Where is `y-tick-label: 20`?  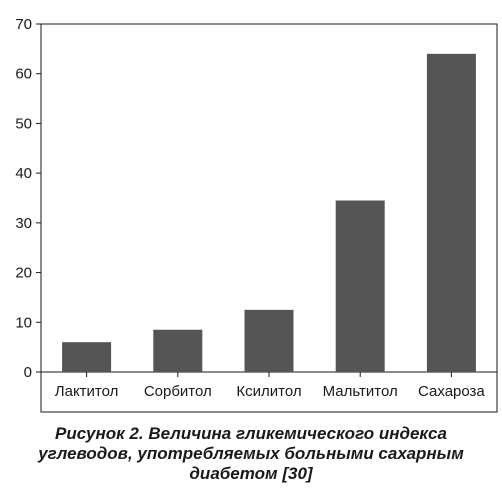
y-tick-label: 20 is located at coordinates (23, 273).